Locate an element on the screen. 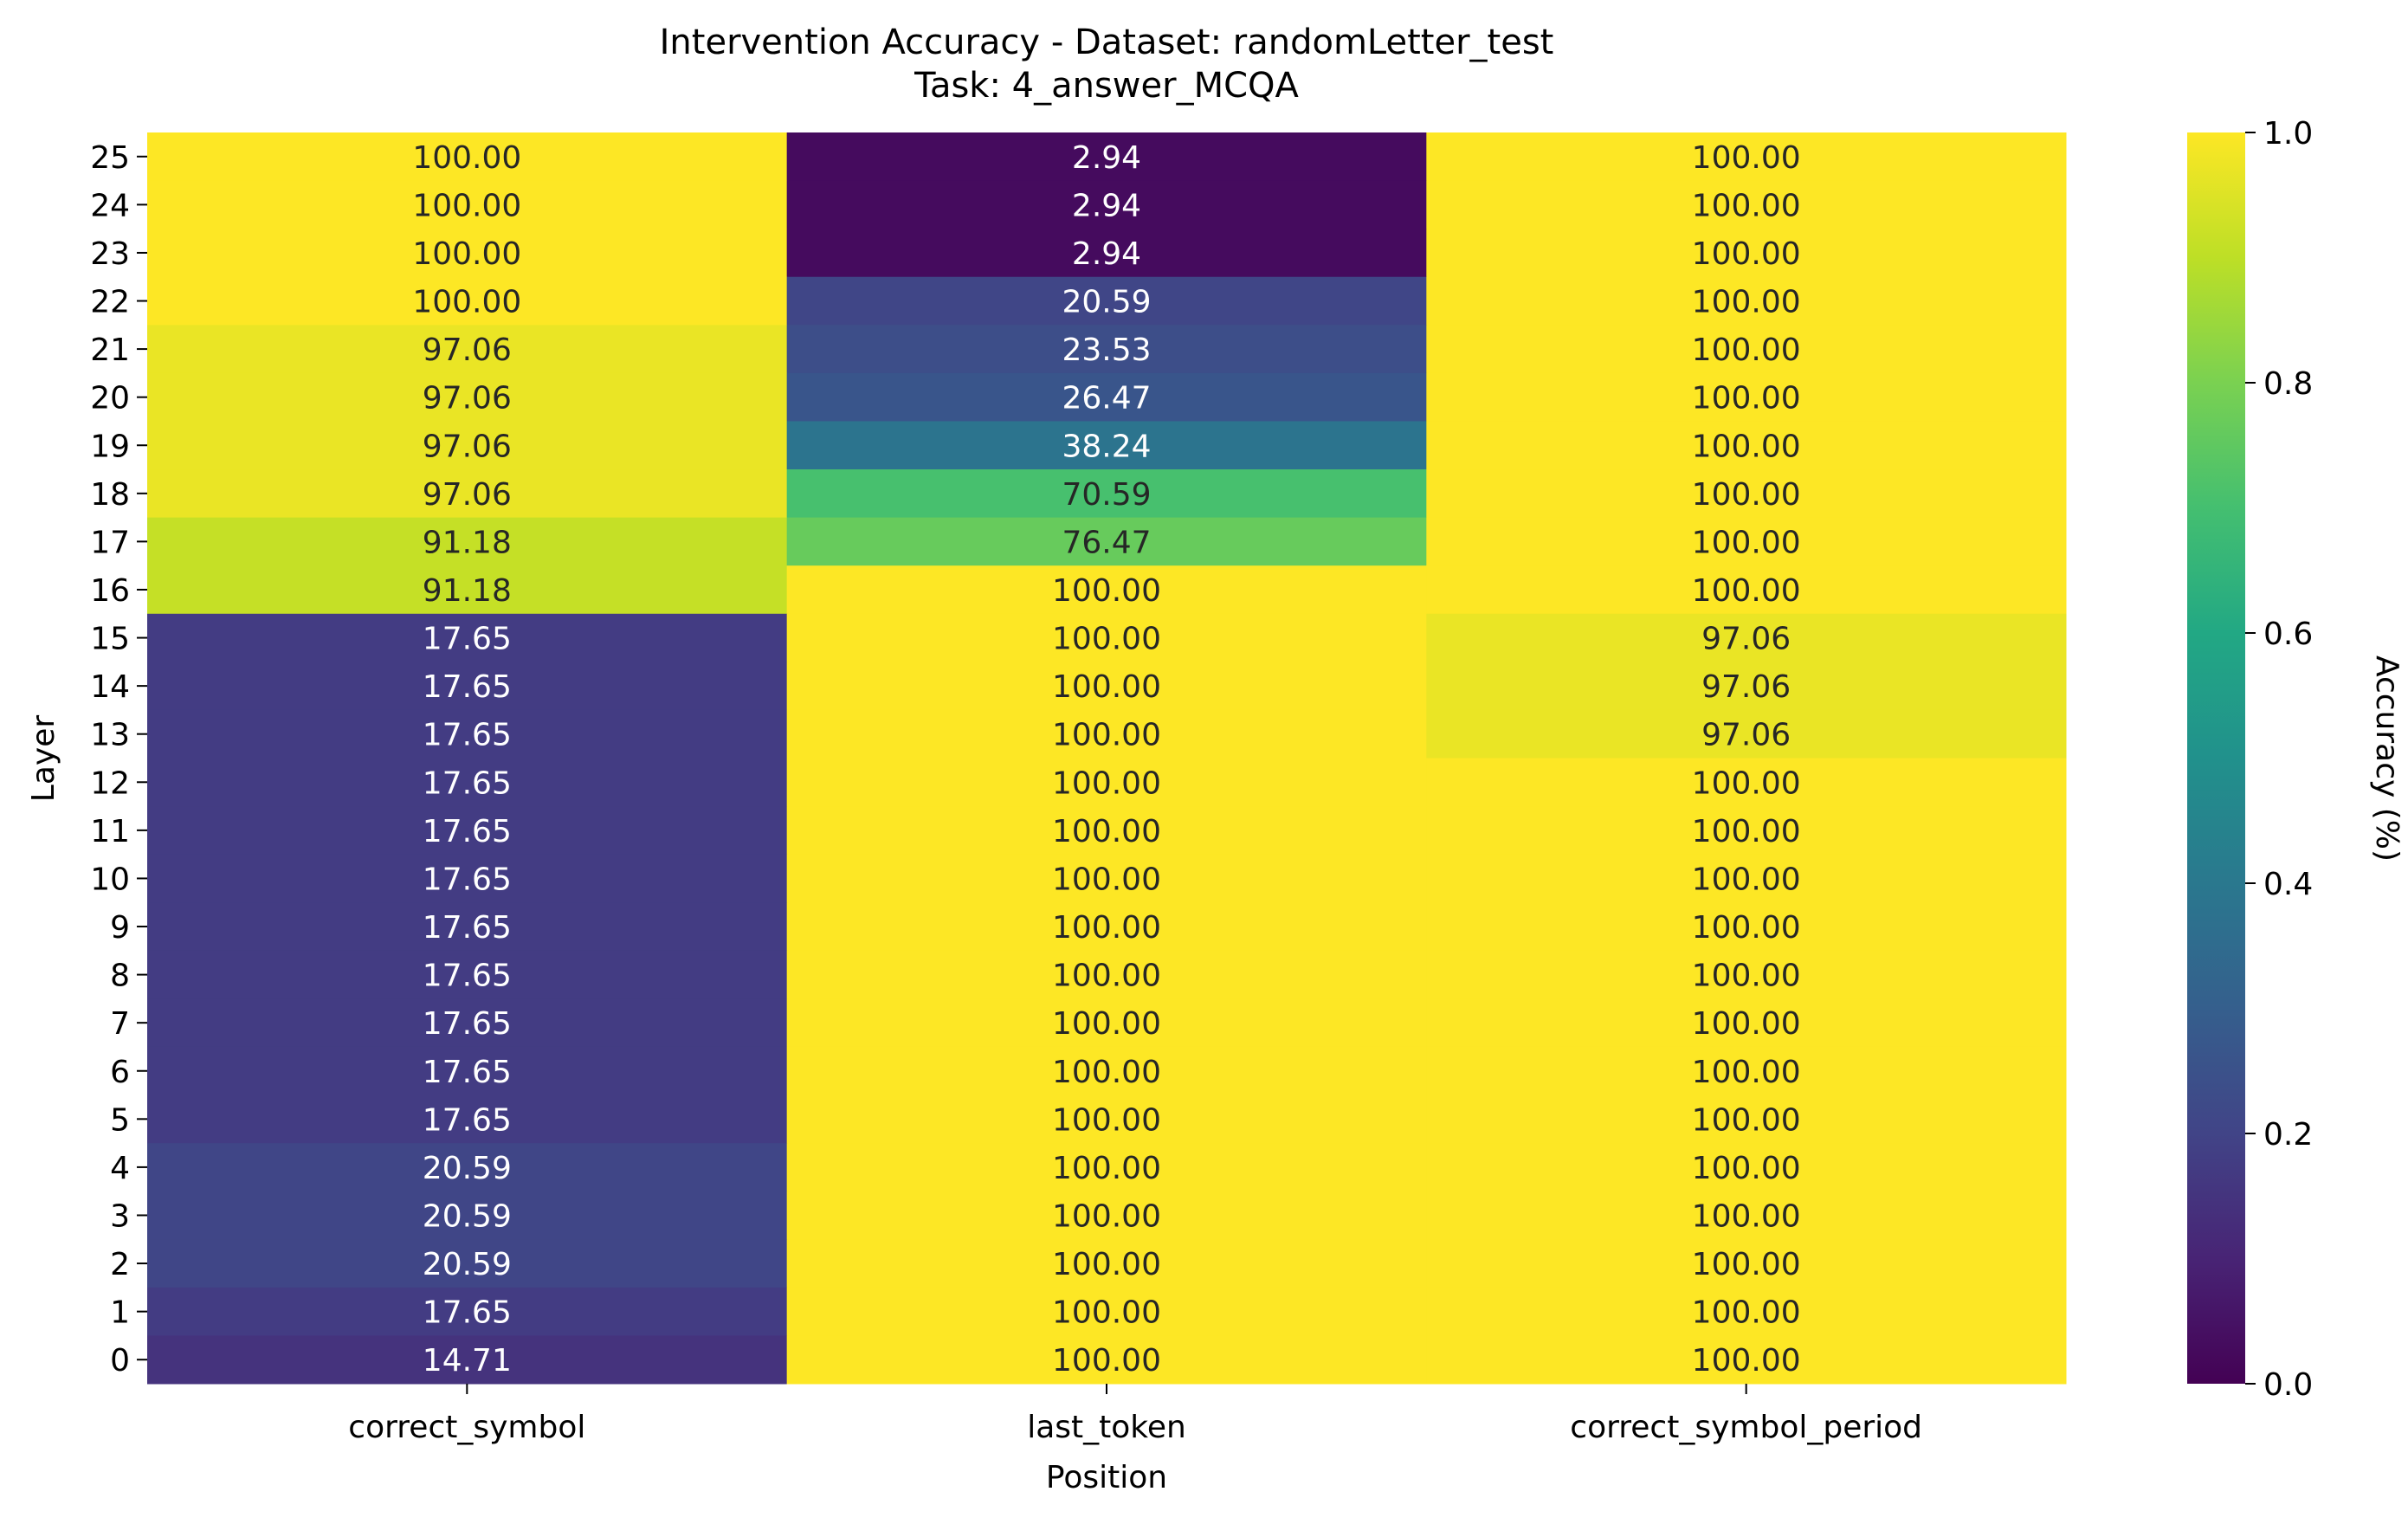 The image size is (2408, 1524). y-tick-label: 20 is located at coordinates (110, 399).